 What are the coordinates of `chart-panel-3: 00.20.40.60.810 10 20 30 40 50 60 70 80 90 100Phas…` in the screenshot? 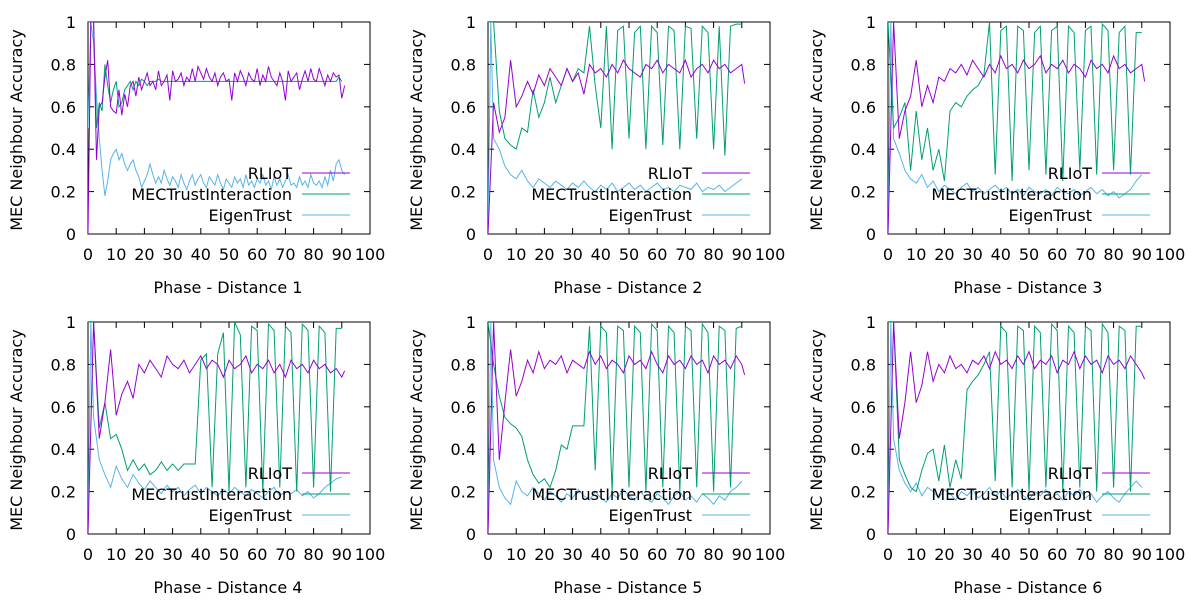 It's located at (996, 155).